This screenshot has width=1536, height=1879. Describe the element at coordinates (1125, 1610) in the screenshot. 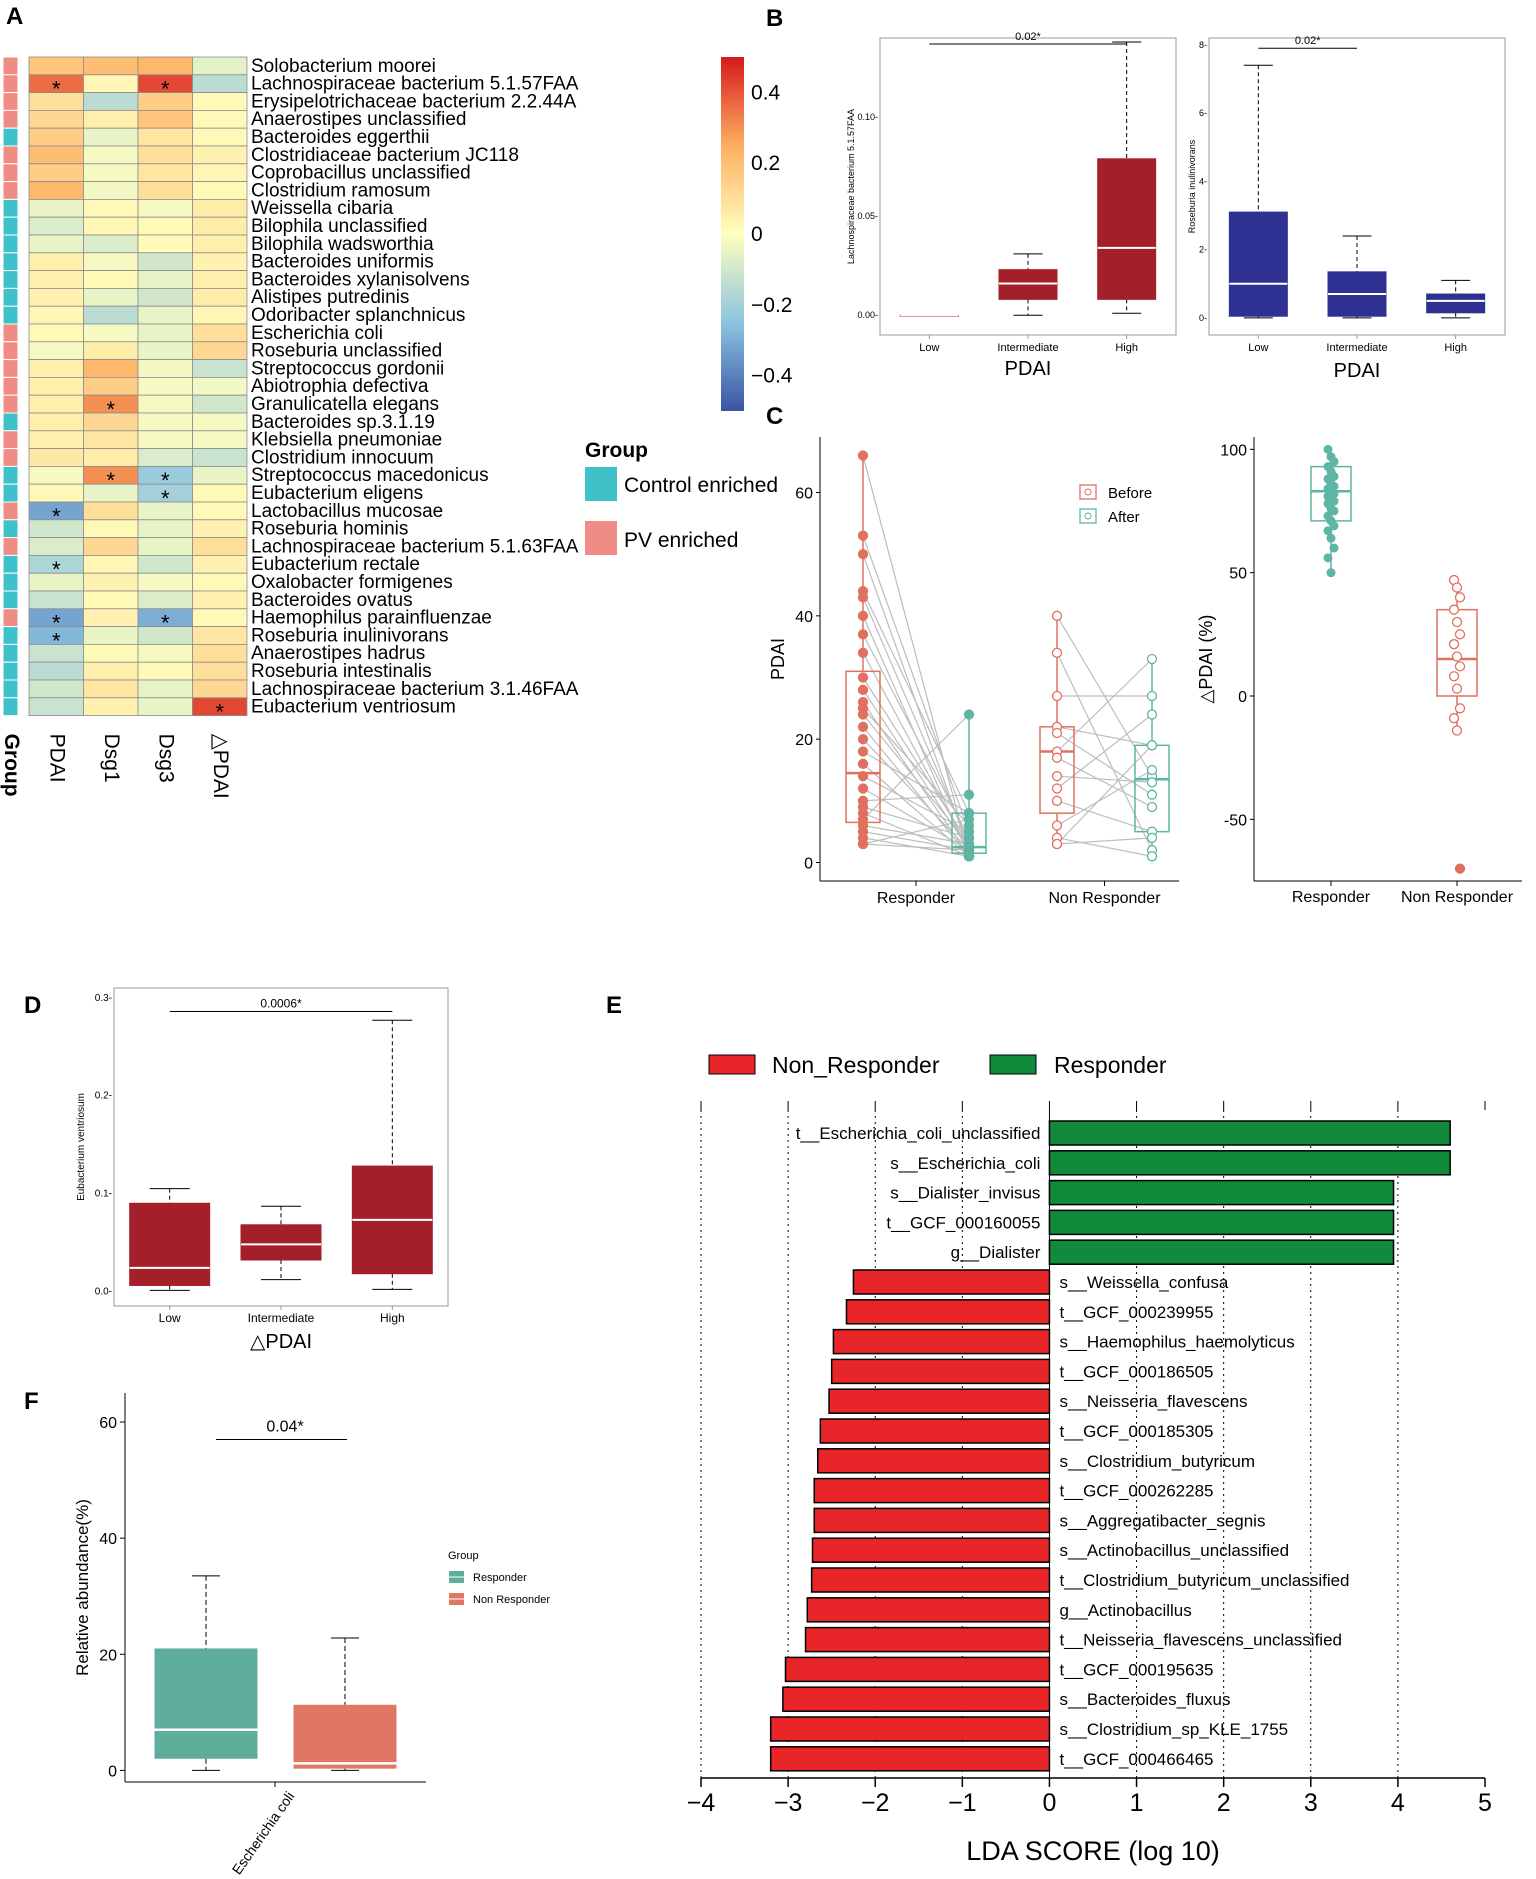

I see `lda-bar-label: g__Actinobacillus` at that location.